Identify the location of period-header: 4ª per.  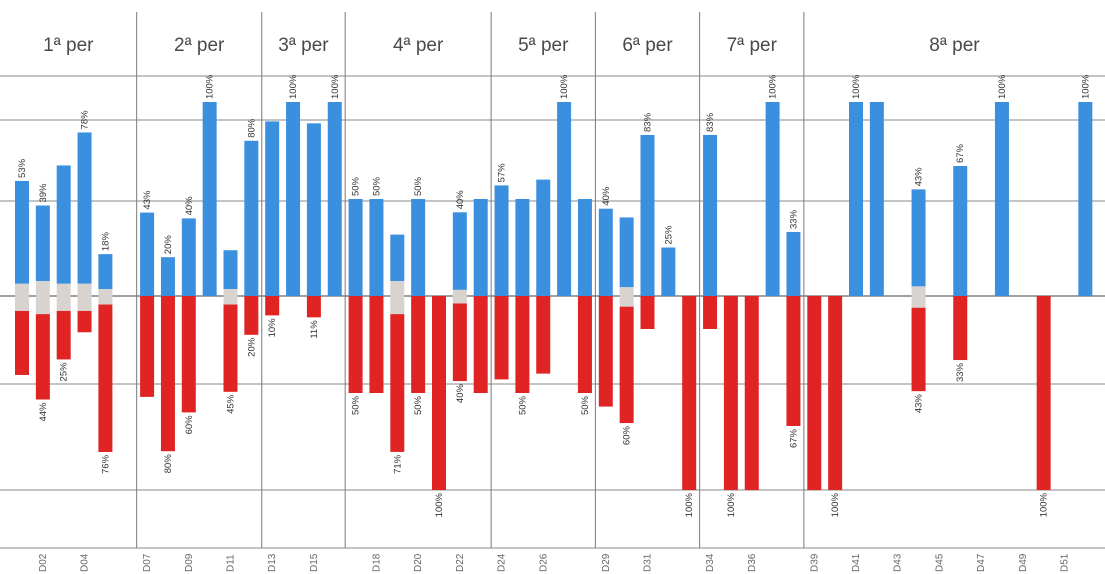
(418, 45).